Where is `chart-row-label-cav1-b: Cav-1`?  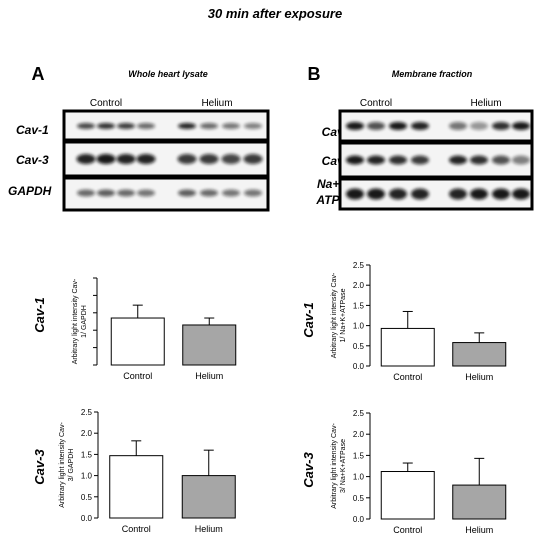 chart-row-label-cav1-b: Cav-1 is located at coordinates (308, 319).